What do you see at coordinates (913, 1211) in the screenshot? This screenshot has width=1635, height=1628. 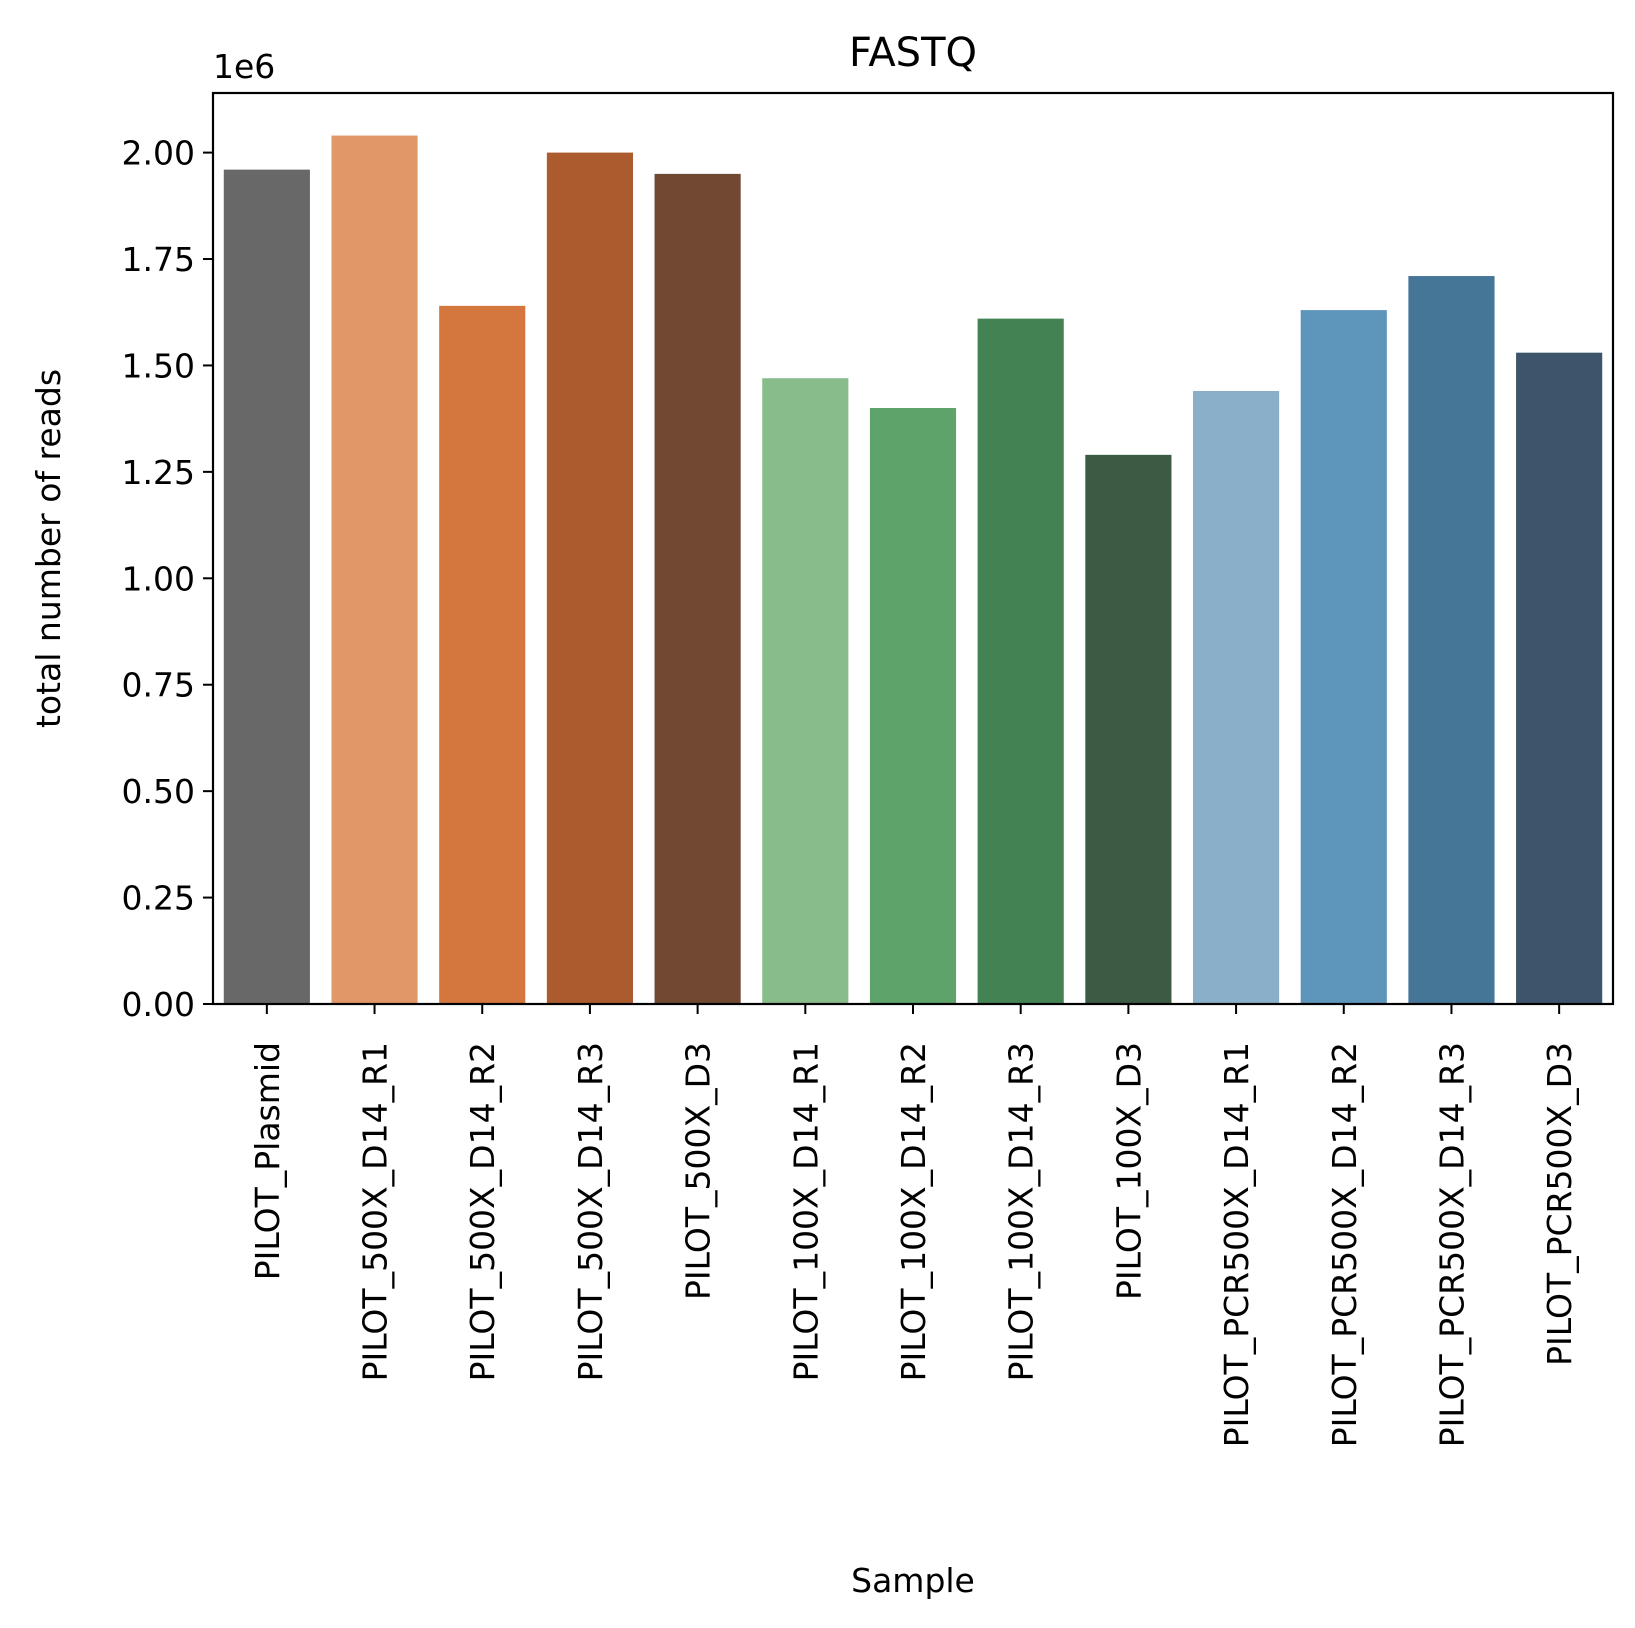 I see `x-tick-label: PILOT_100X_D14_R2` at bounding box center [913, 1211].